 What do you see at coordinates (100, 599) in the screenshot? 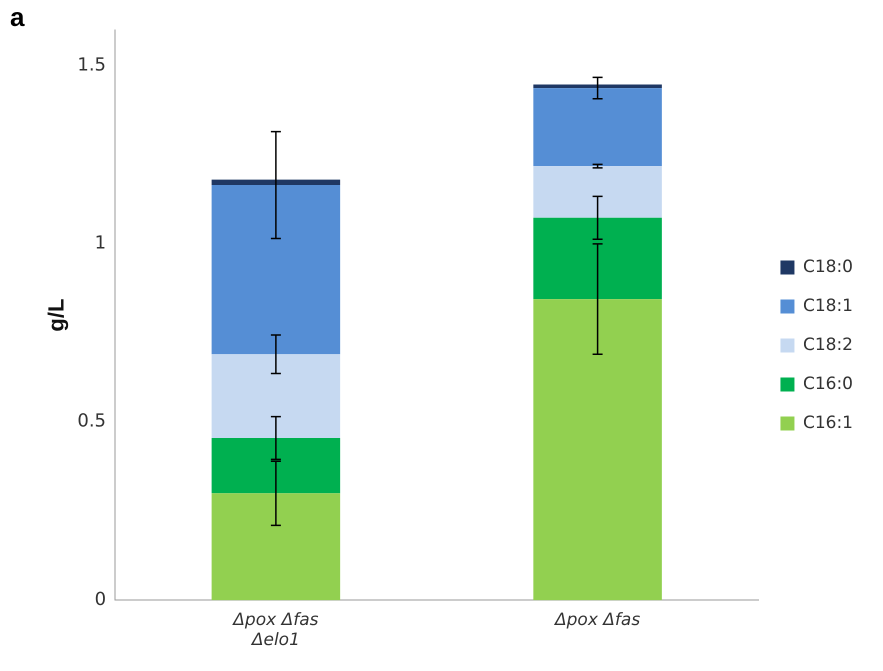
I see `y-tick-label: 0` at bounding box center [100, 599].